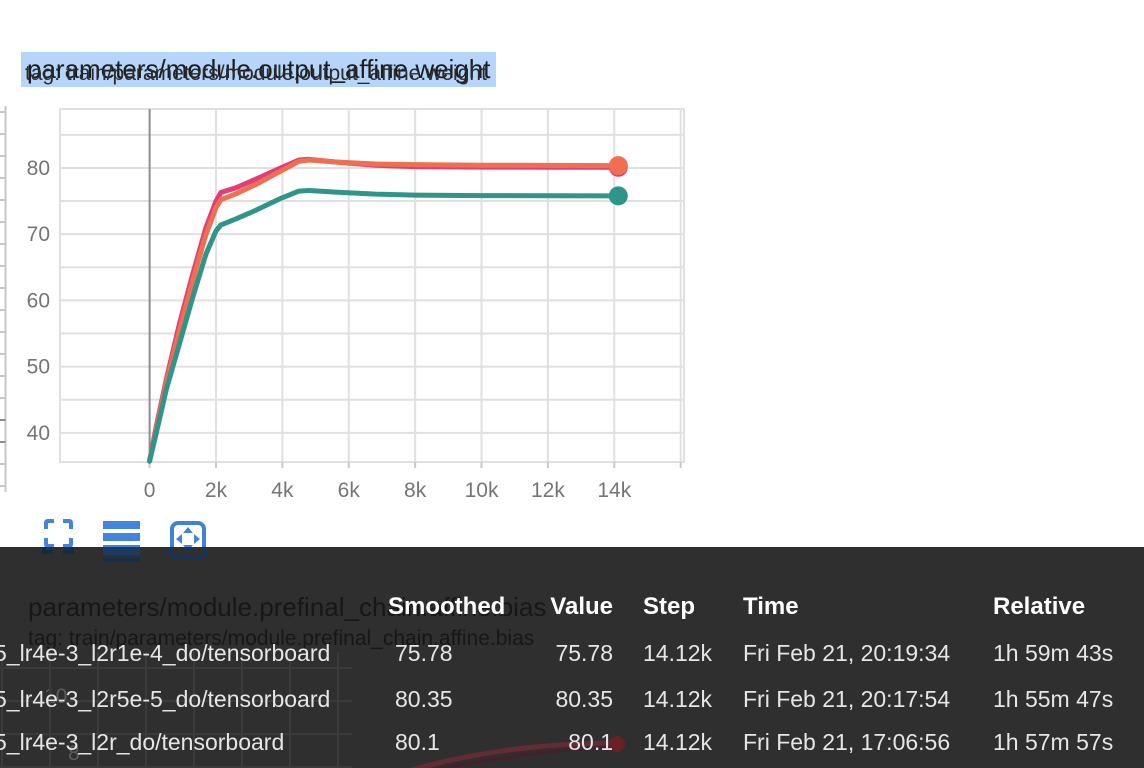 This screenshot has height=768, width=1144. I want to click on x-tick-label: 8k, so click(415, 490).